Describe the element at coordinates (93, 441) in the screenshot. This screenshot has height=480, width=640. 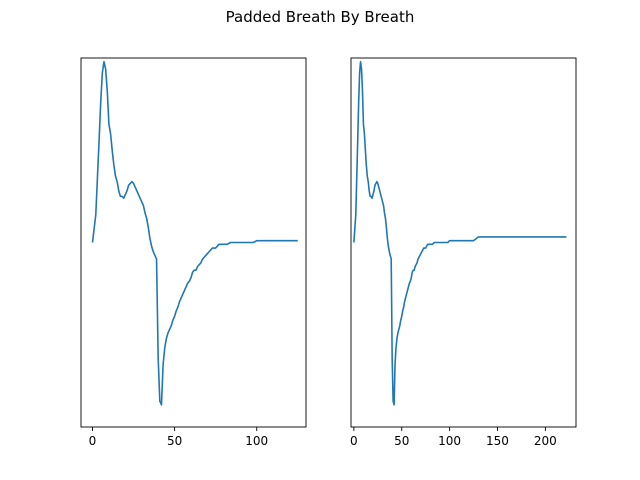
I see `left-x-tick-label-0: 0` at that location.